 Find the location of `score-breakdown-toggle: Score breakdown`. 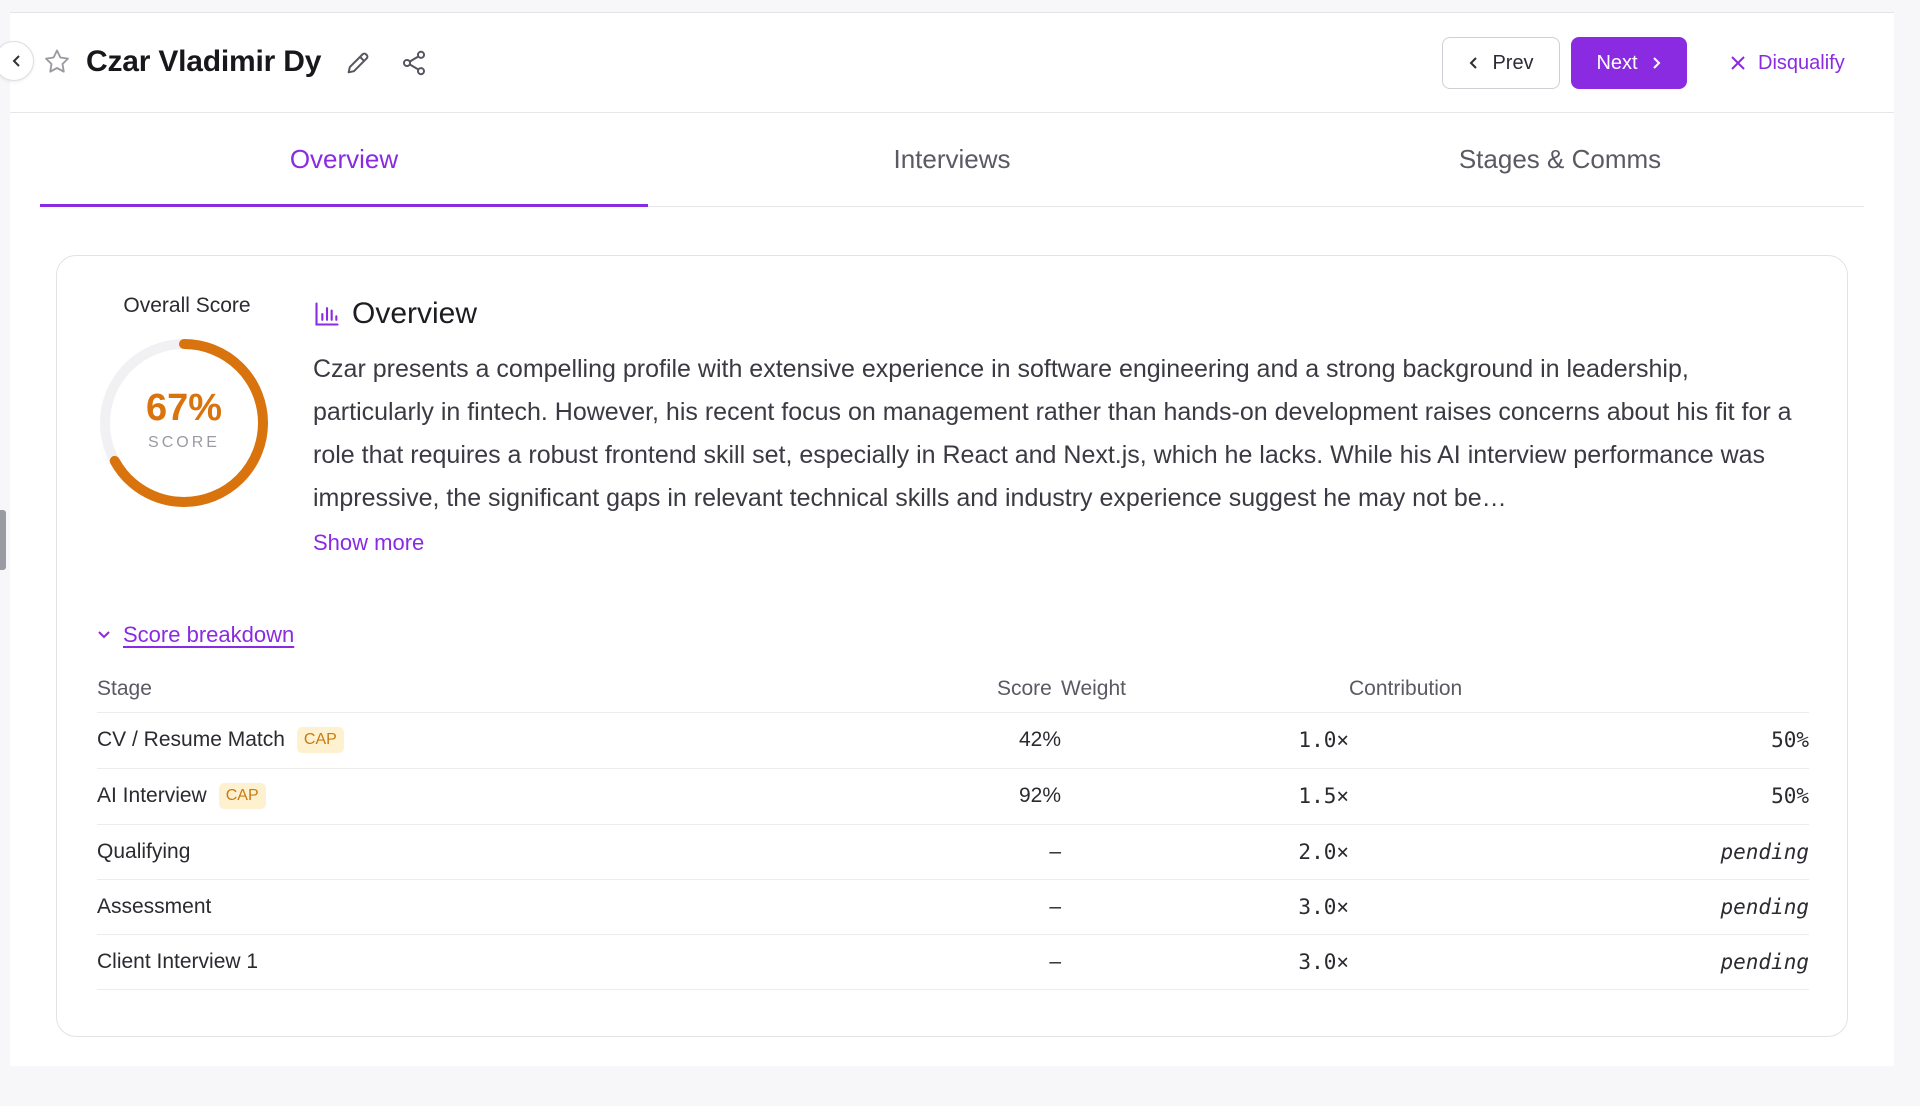

score-breakdown-toggle: Score breakdown is located at coordinates (195, 635).